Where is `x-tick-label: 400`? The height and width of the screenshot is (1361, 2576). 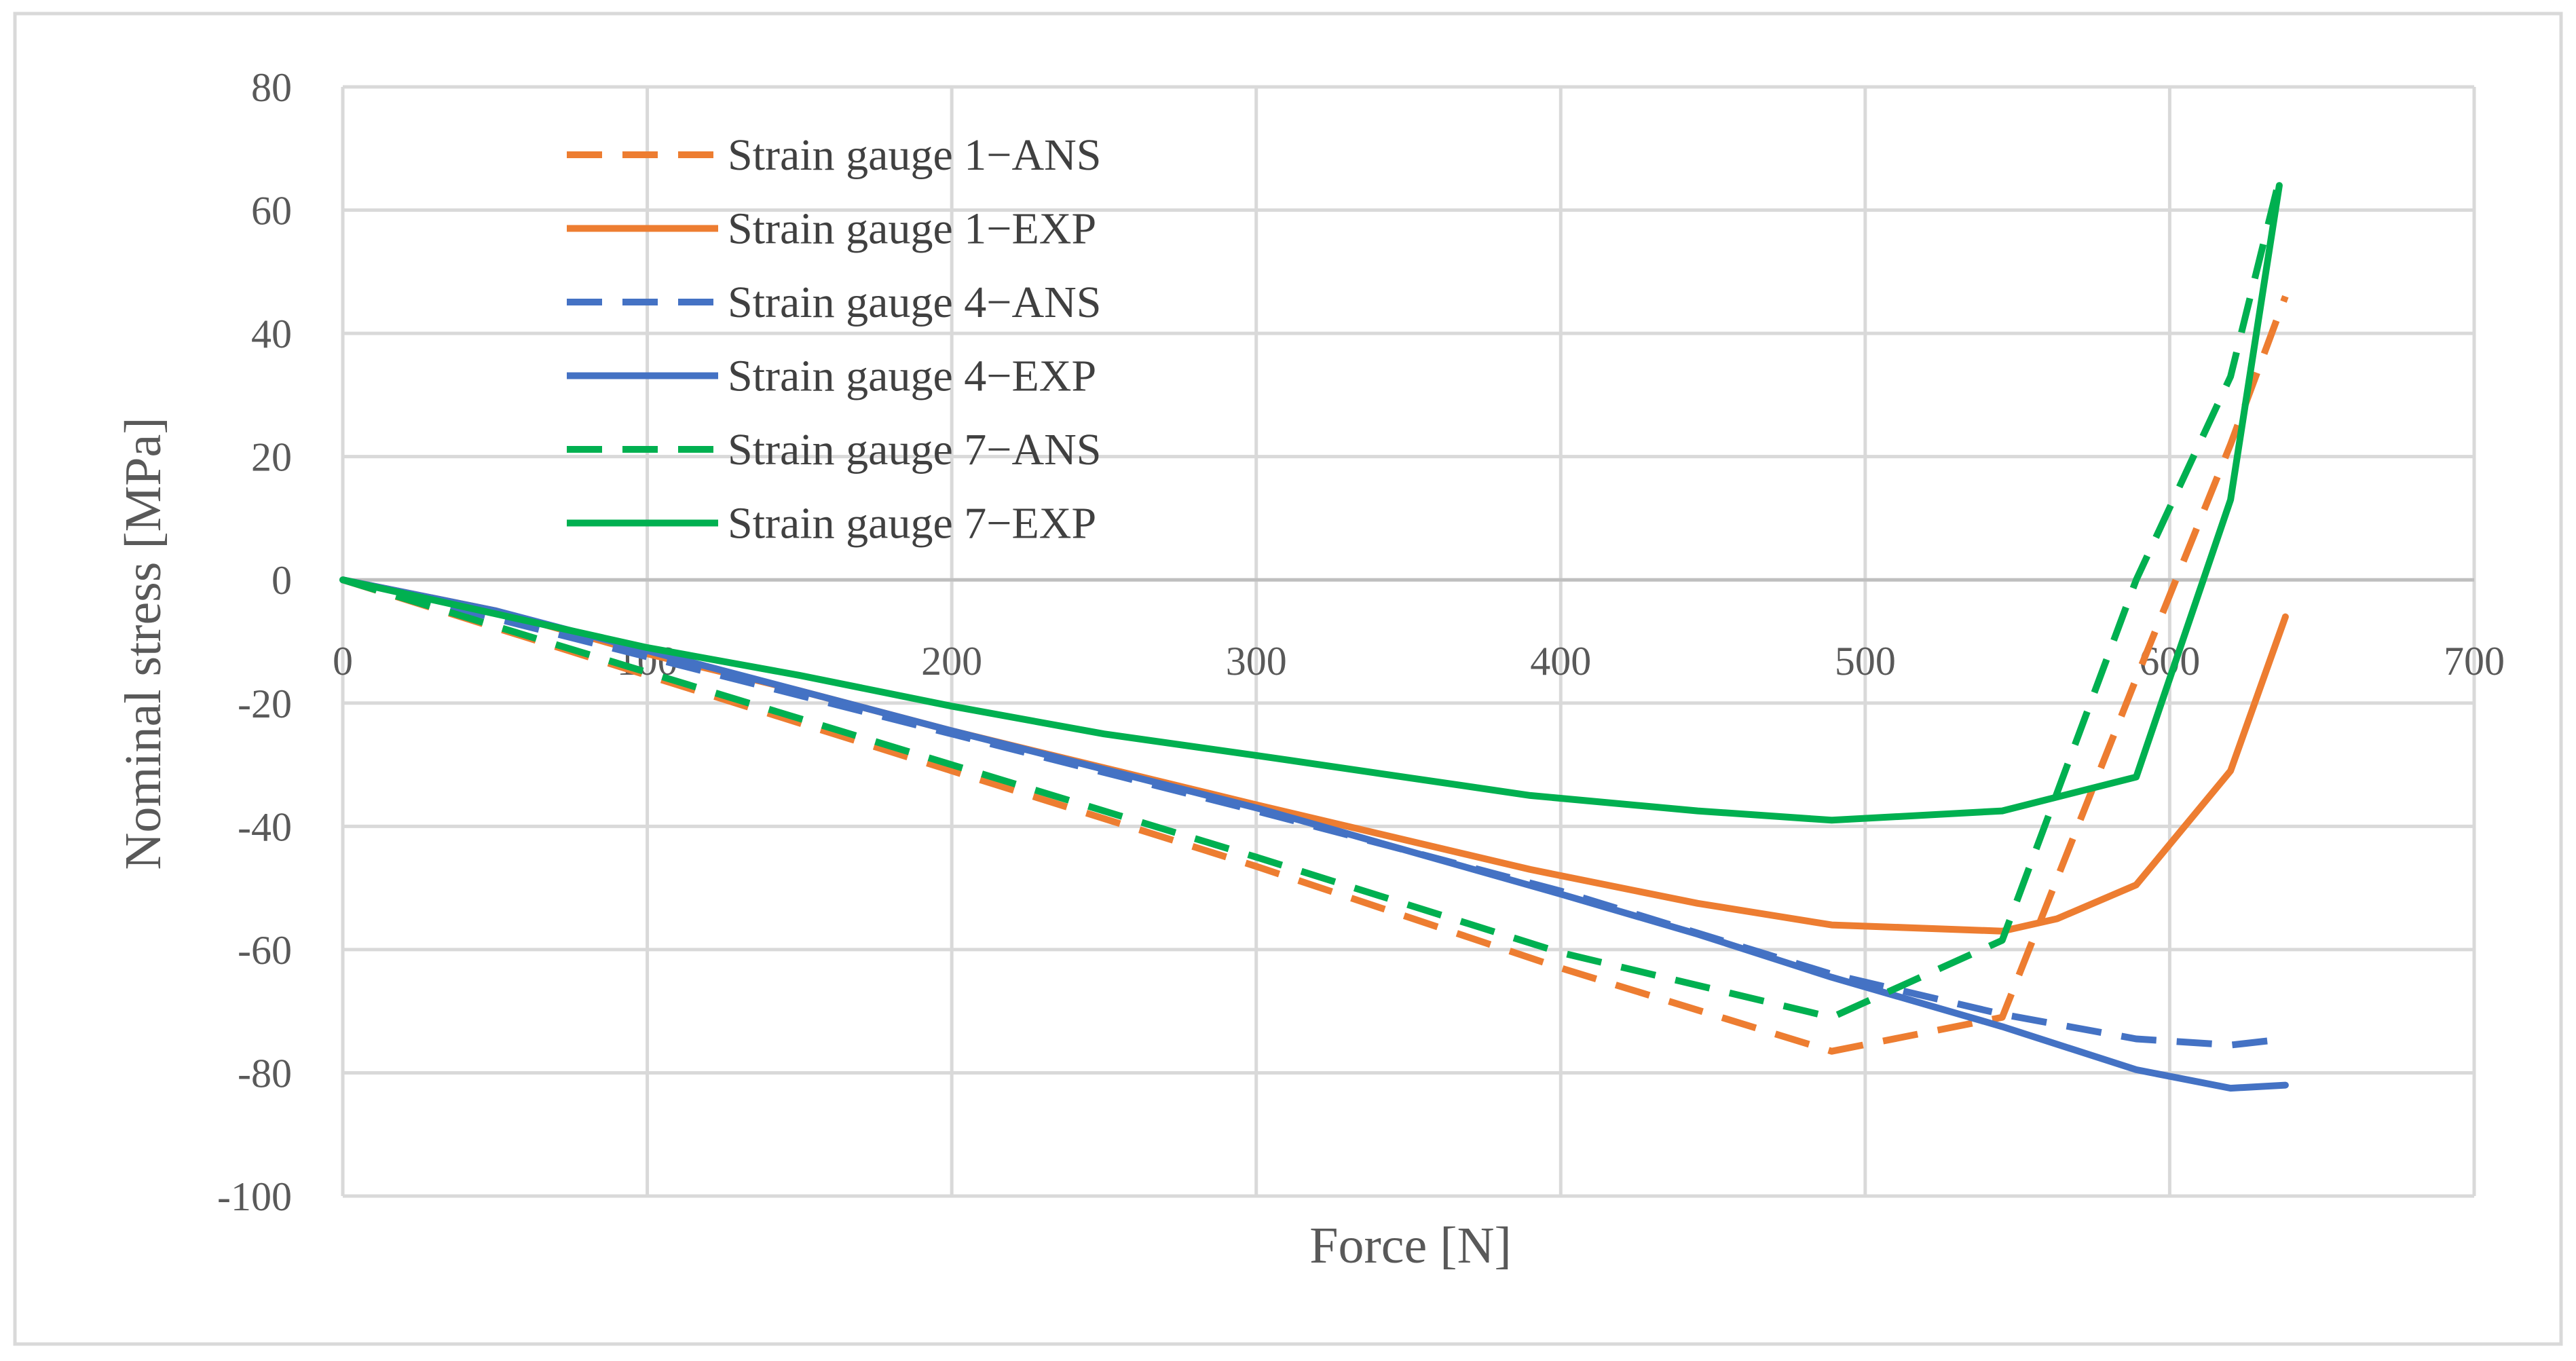 x-tick-label: 400 is located at coordinates (1561, 662).